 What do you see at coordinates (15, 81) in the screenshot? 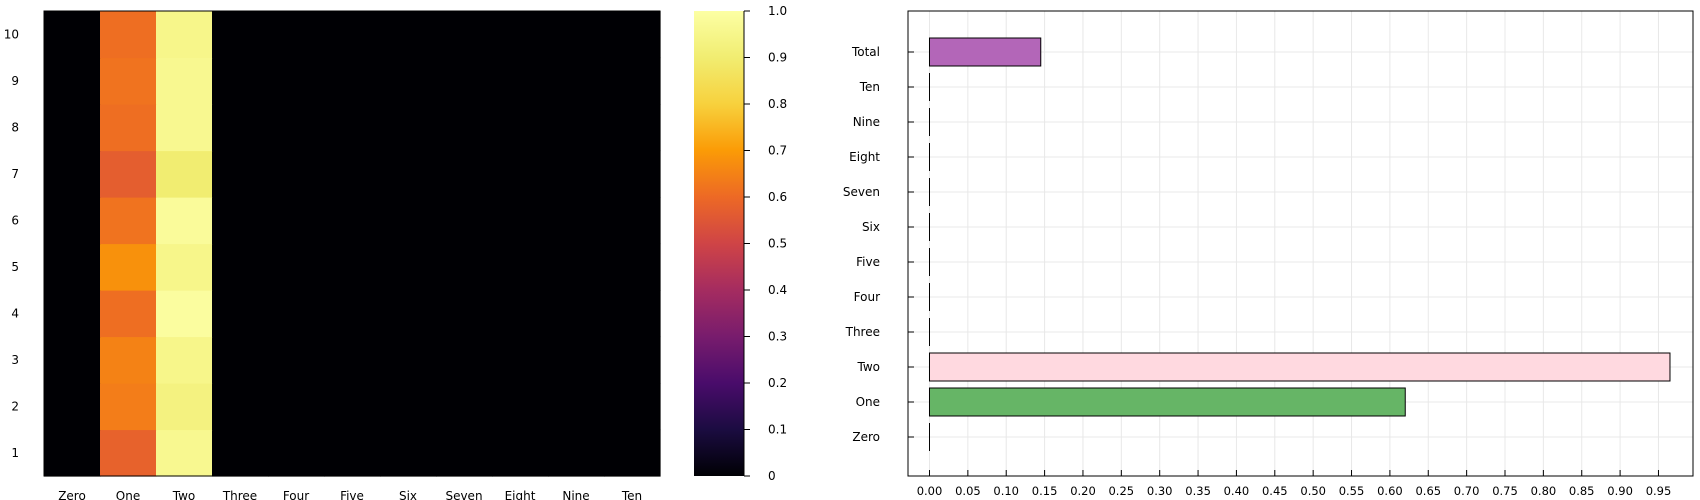
I see `heatmap-y-tick-label: 9` at bounding box center [15, 81].